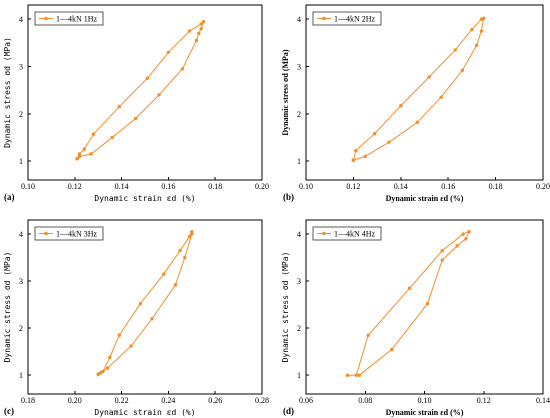  Describe the element at coordinates (288, 411) in the screenshot. I see `panel-label: (d)` at that location.